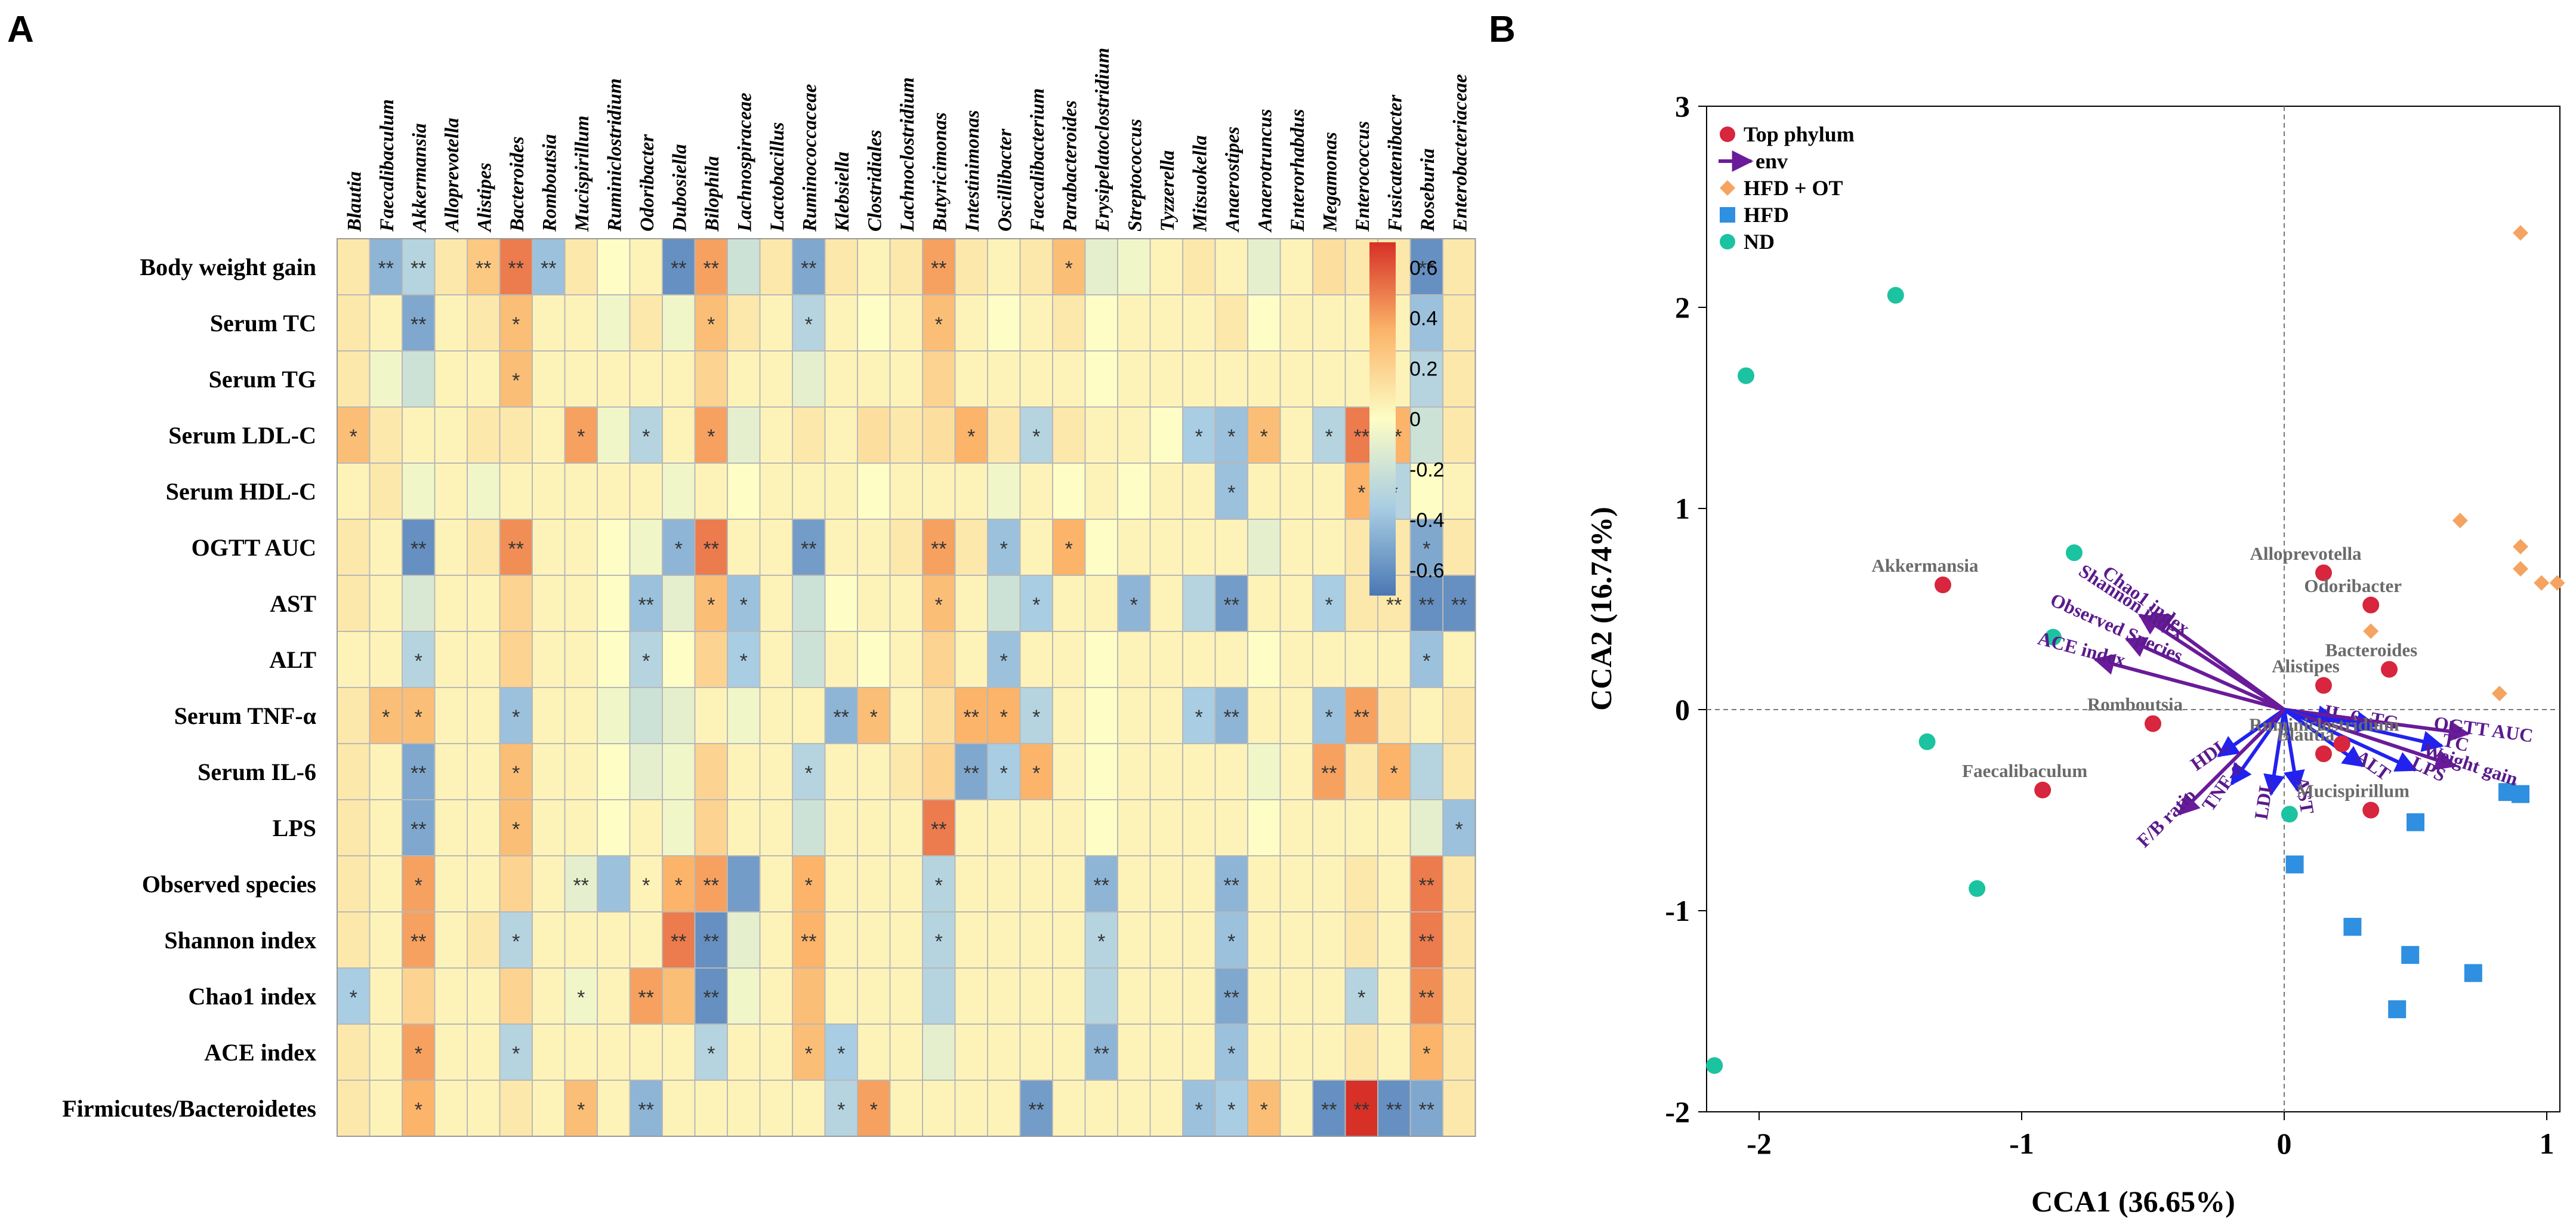  What do you see at coordinates (2324, 685) in the screenshot?
I see `genus-point` at bounding box center [2324, 685].